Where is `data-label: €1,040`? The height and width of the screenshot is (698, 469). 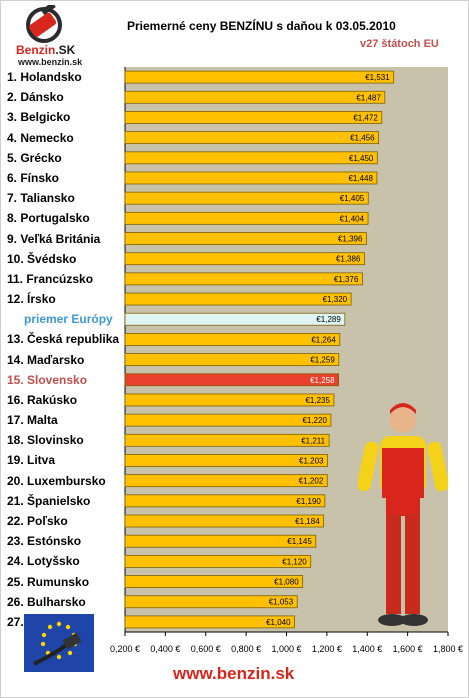
data-label: €1,040 is located at coordinates (278, 622).